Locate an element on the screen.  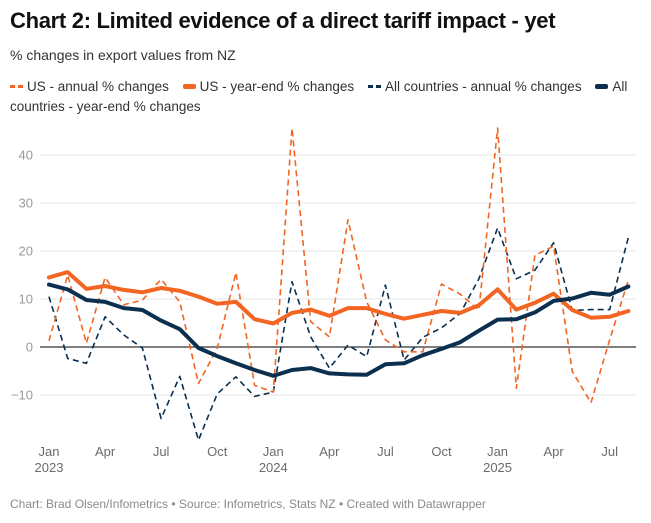
chart-subtitle: % changes in export values from NZ is located at coordinates (123, 55).